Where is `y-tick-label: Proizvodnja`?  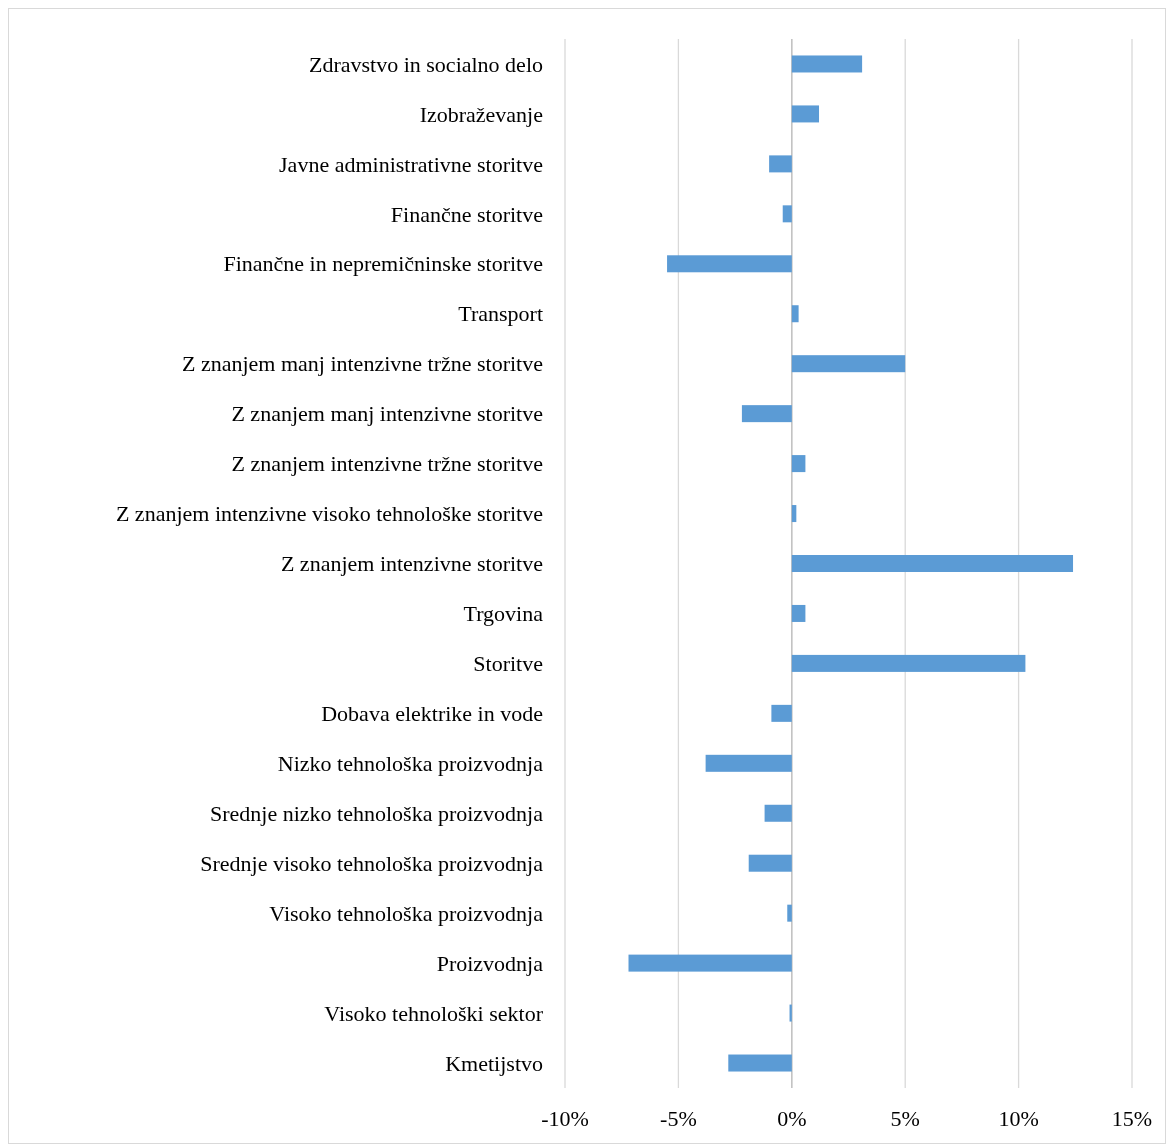
y-tick-label: Proizvodnja is located at coordinates (490, 963).